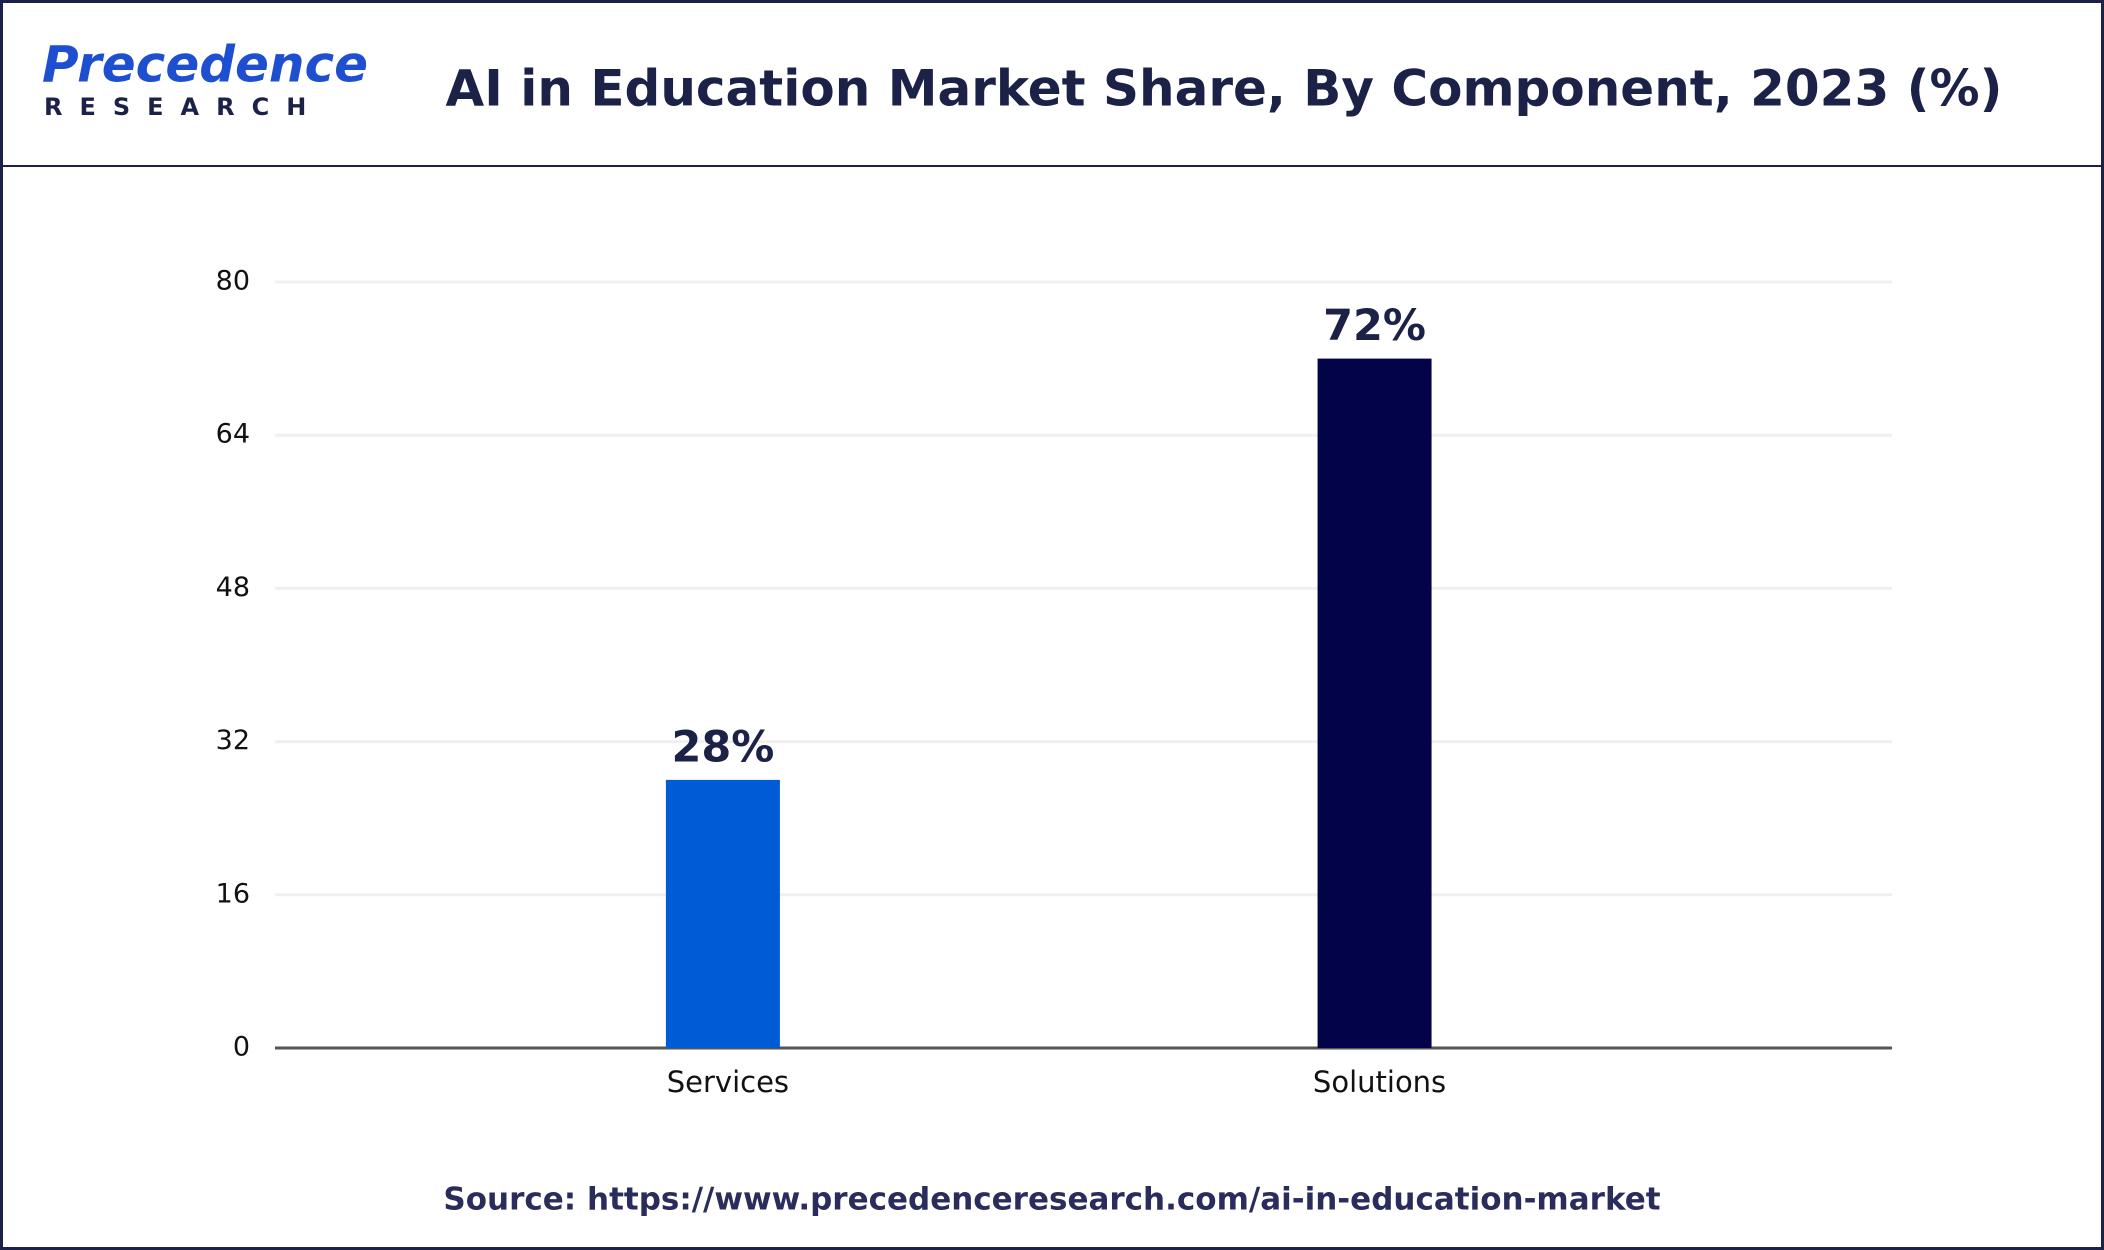 The image size is (2104, 1250). Describe the element at coordinates (1374, 326) in the screenshot. I see `value-label: 72%` at that location.